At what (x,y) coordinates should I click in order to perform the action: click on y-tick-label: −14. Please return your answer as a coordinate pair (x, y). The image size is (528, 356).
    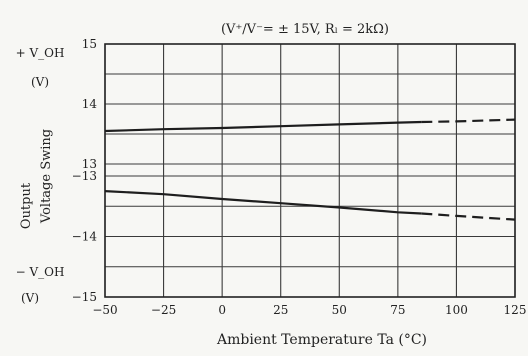
    Looking at the image, I should click on (85, 237).